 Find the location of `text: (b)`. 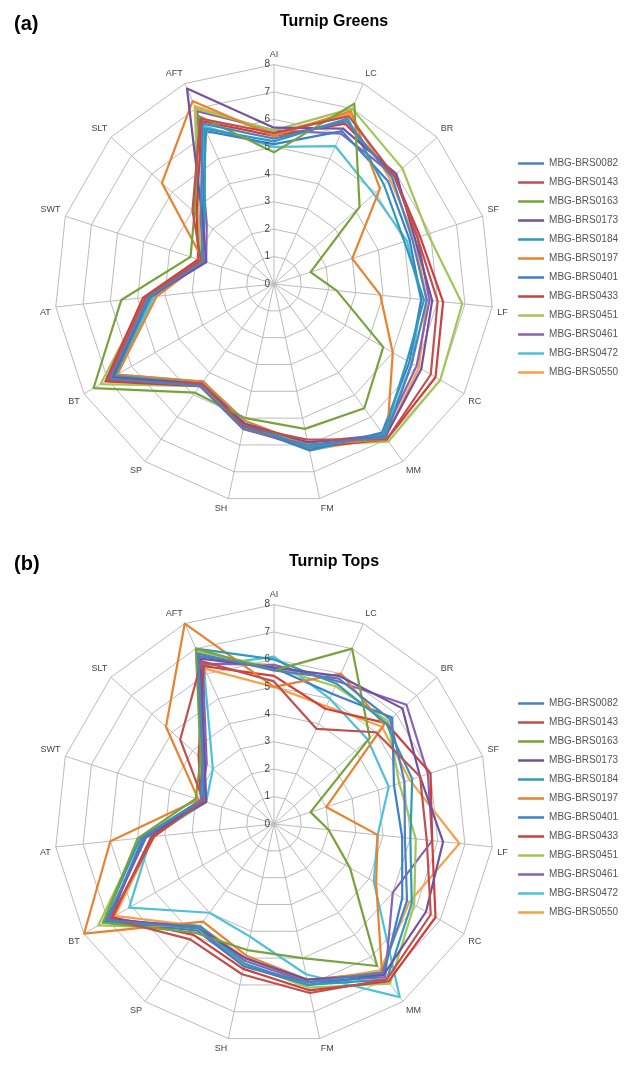

text: (b) is located at coordinates (27, 563).